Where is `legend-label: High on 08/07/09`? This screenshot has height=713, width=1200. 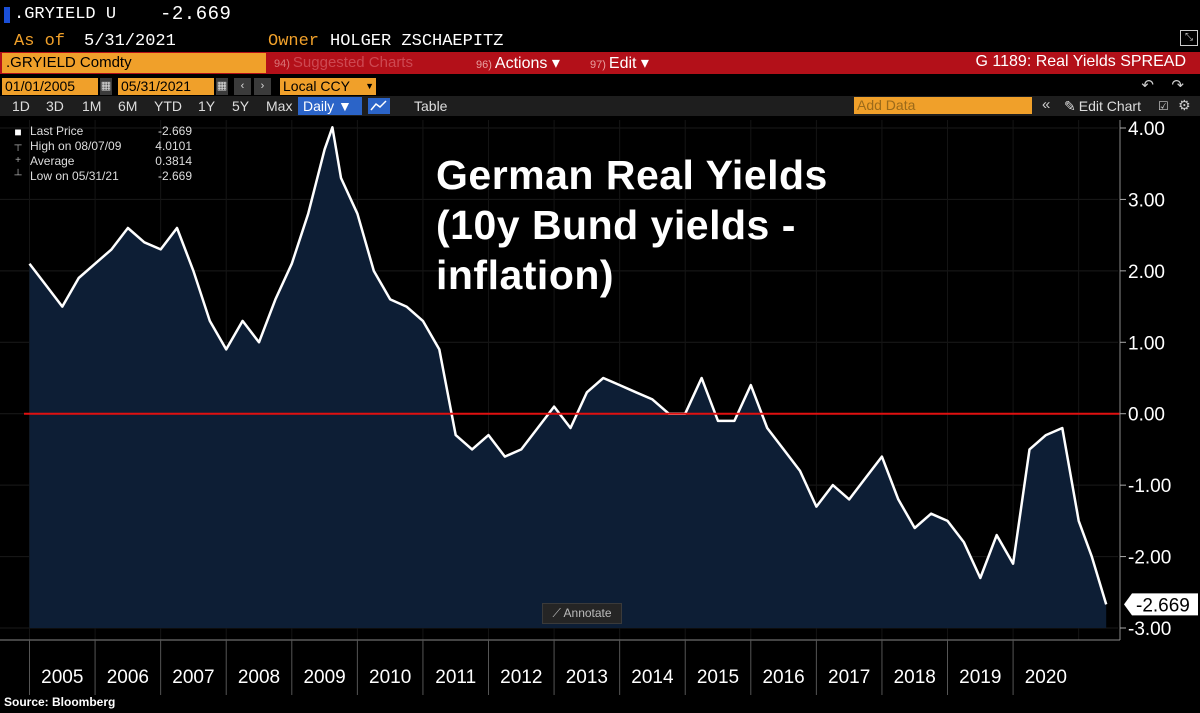
legend-label: High on 08/07/09 is located at coordinates (76, 146).